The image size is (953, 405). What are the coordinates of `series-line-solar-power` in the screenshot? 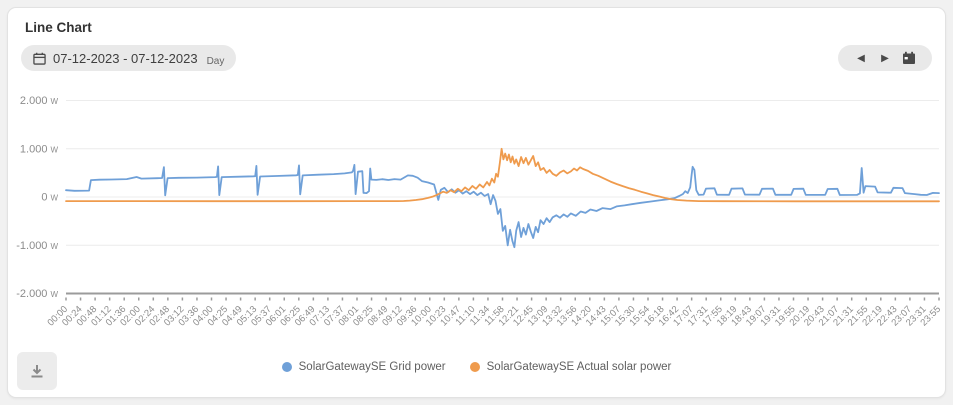 It's located at (502, 175).